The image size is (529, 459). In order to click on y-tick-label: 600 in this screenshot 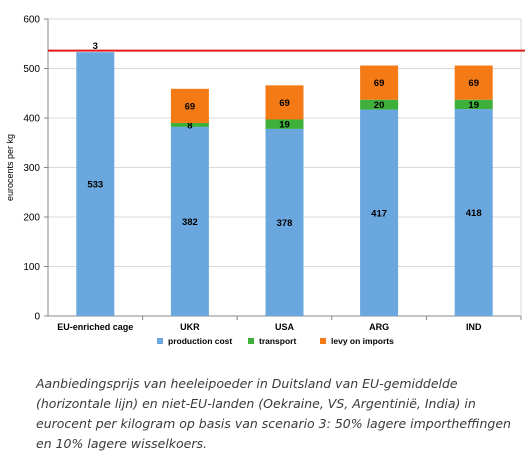, I will do `click(31, 20)`.